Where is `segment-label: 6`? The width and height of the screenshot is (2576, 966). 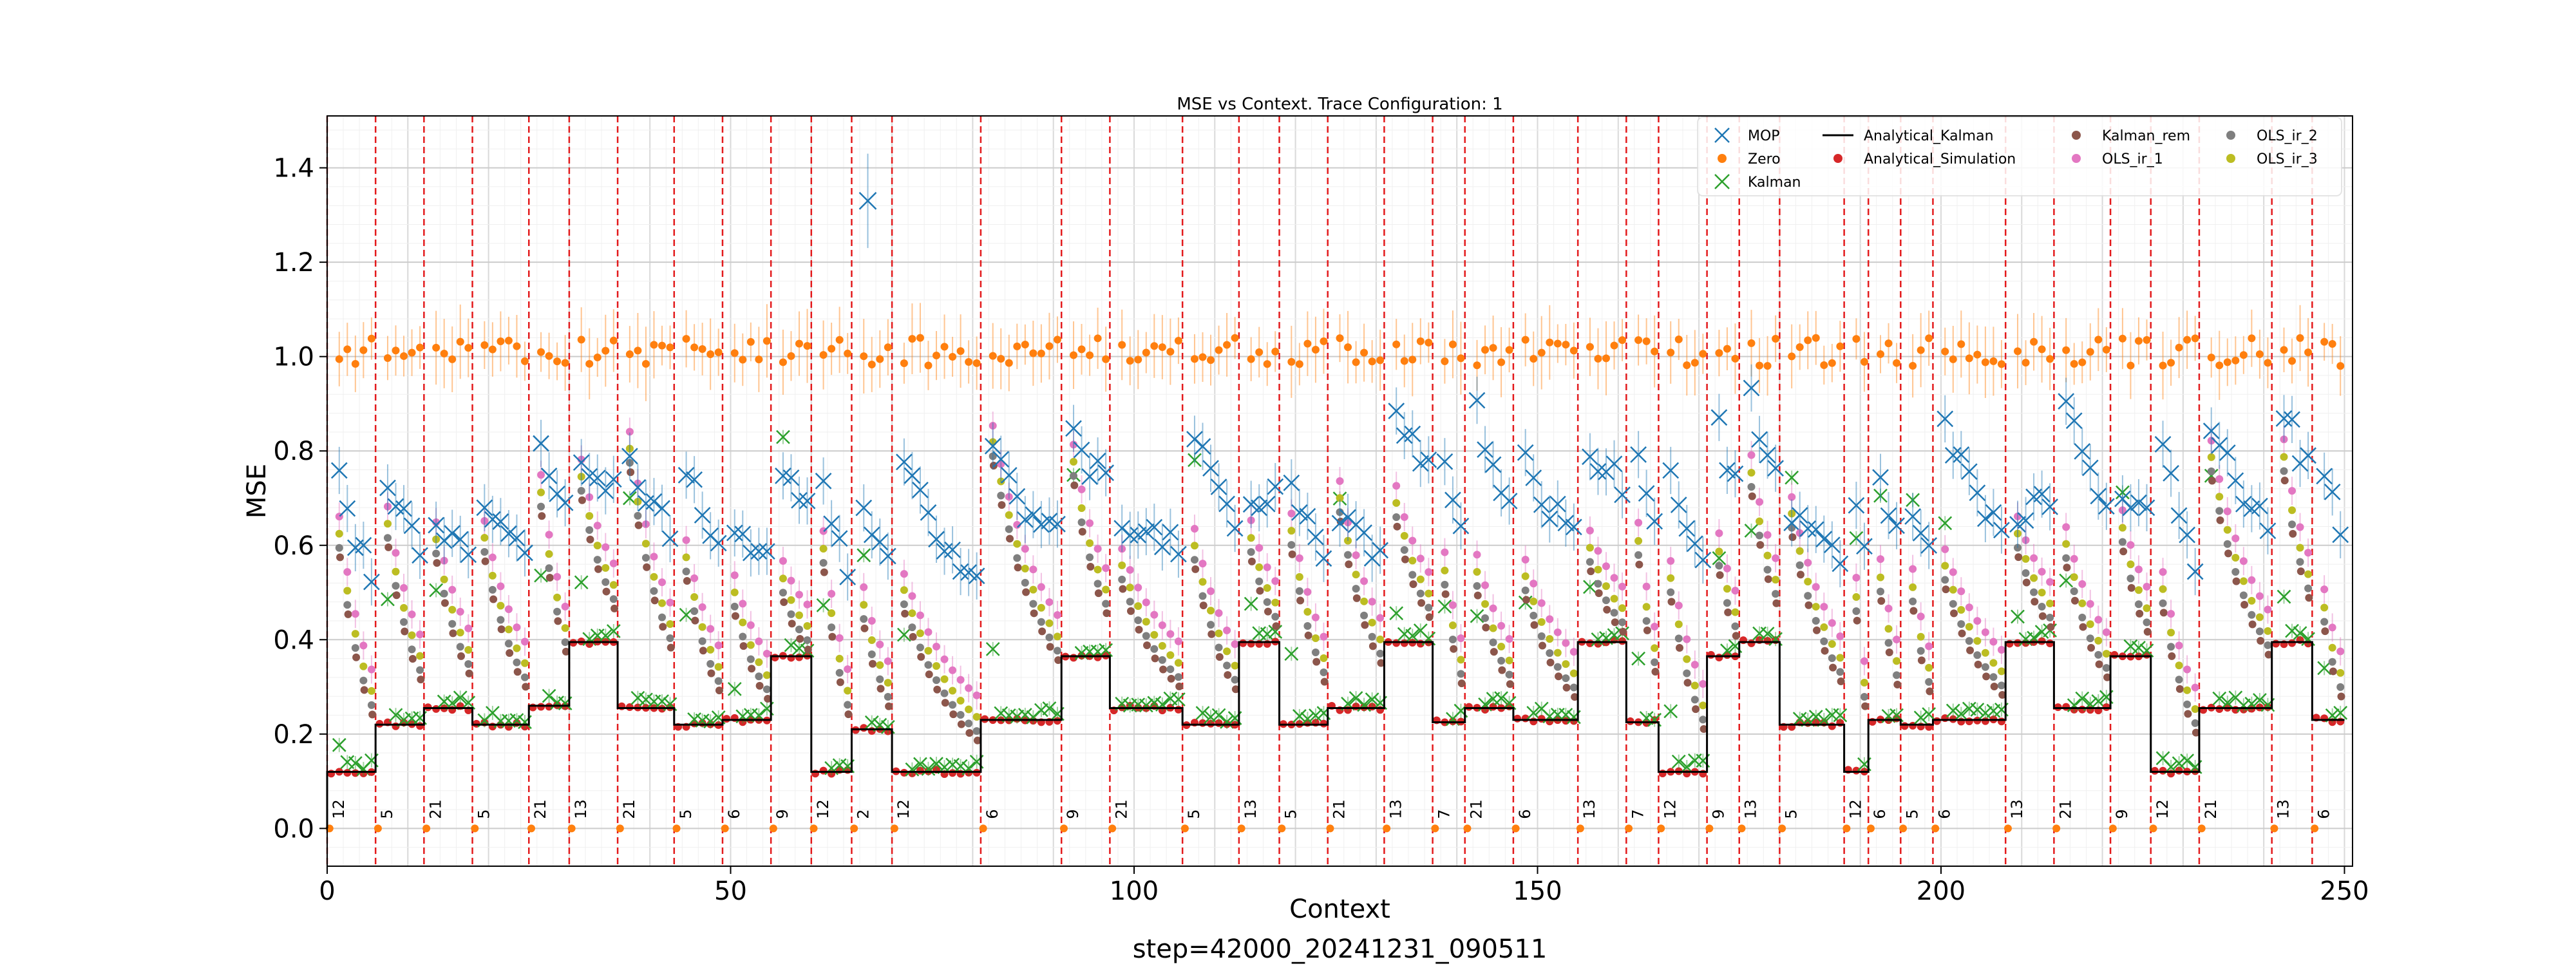
segment-label: 6 is located at coordinates (1880, 814).